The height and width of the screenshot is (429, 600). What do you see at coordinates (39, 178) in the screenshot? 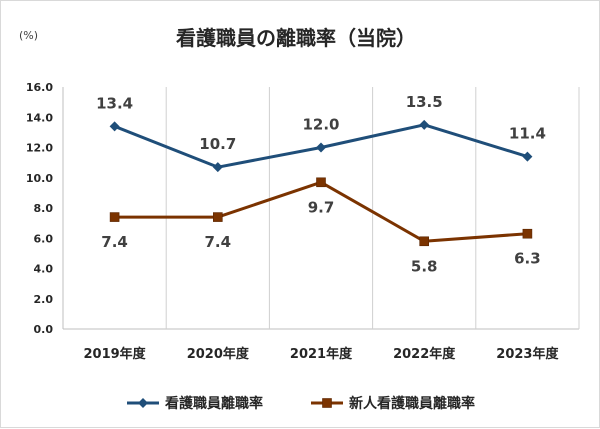
I see `y-tick-label: 10.0` at bounding box center [39, 178].